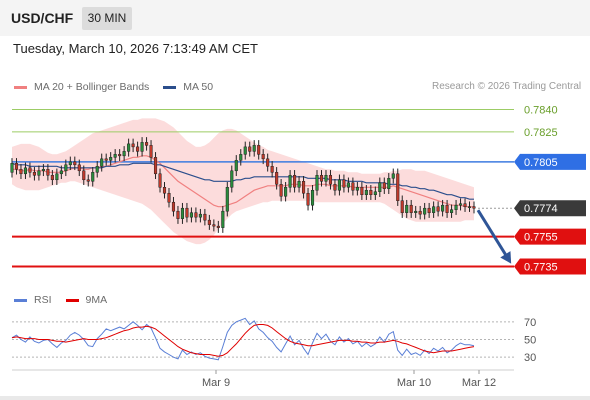 The image size is (590, 400). What do you see at coordinates (198, 87) in the screenshot?
I see `legend-ma50-label: MA 50` at bounding box center [198, 87].